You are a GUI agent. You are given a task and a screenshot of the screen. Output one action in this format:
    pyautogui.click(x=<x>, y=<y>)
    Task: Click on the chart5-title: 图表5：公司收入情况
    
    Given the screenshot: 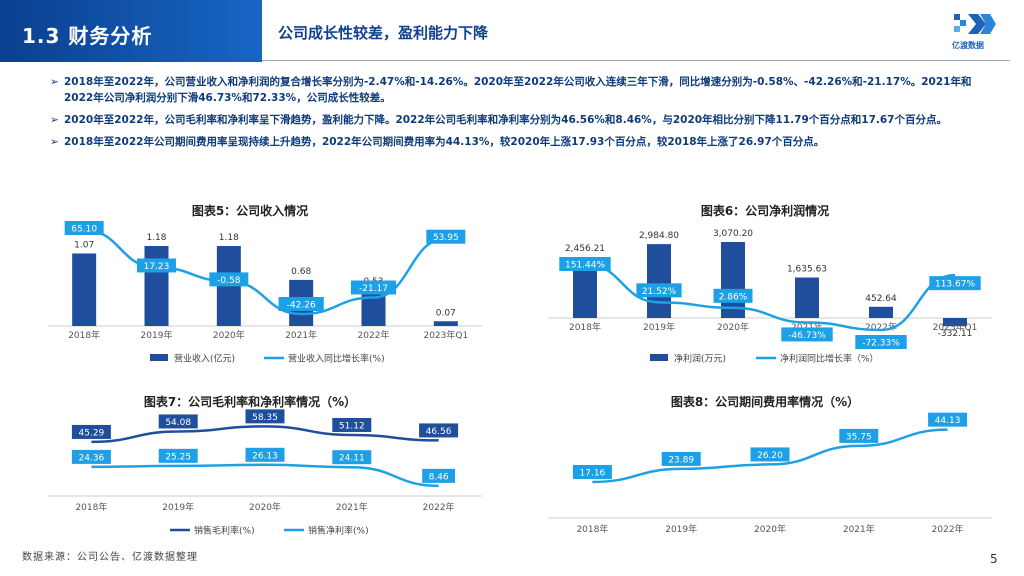 What is the action you would take?
    pyautogui.click(x=250, y=211)
    